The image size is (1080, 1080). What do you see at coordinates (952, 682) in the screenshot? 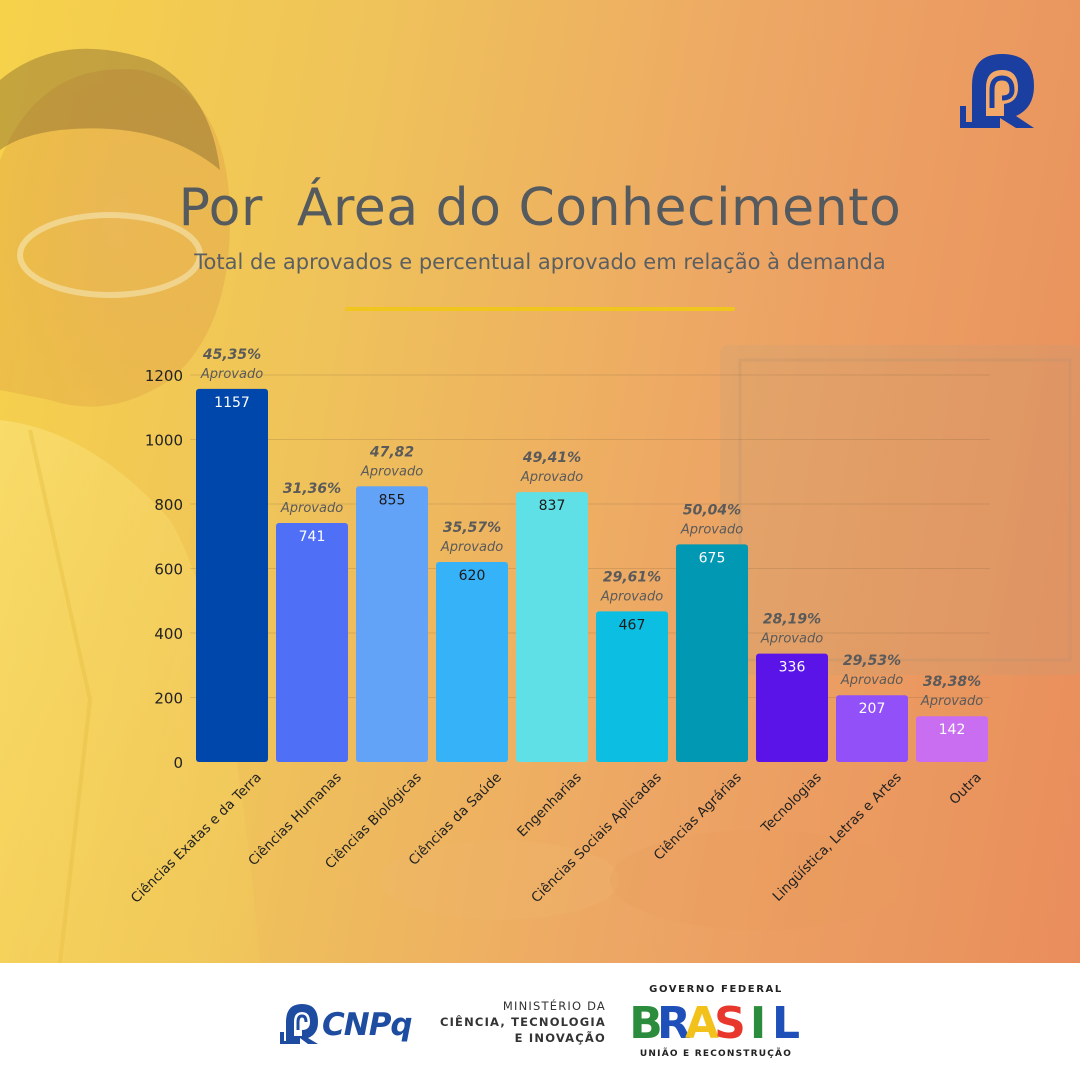
I see `bar-percent-label: 38,38%` at bounding box center [952, 682].